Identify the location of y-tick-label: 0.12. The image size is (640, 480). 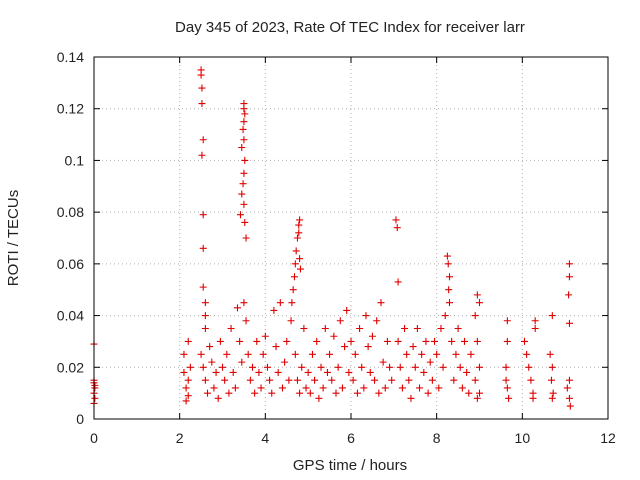
(70, 109).